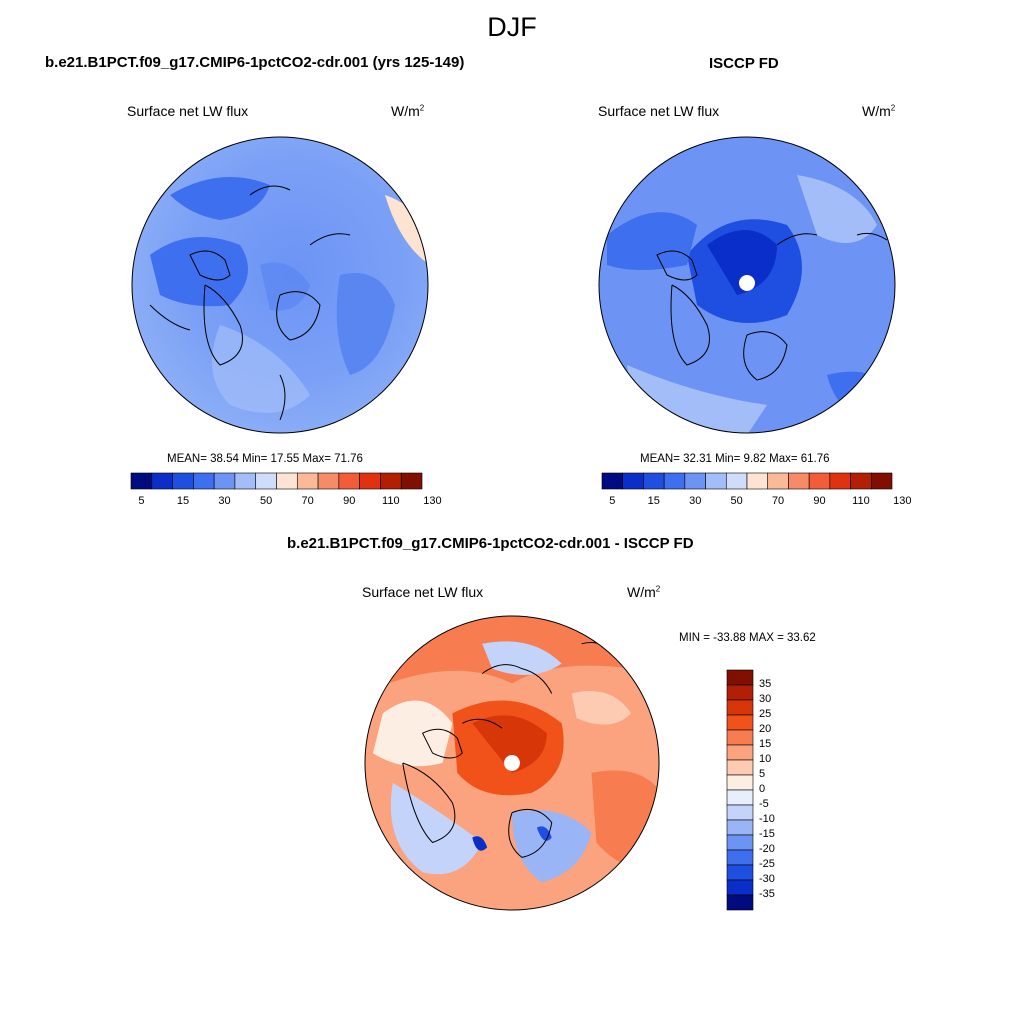  I want to click on obs-colorbar-tick-label: 110, so click(861, 501).